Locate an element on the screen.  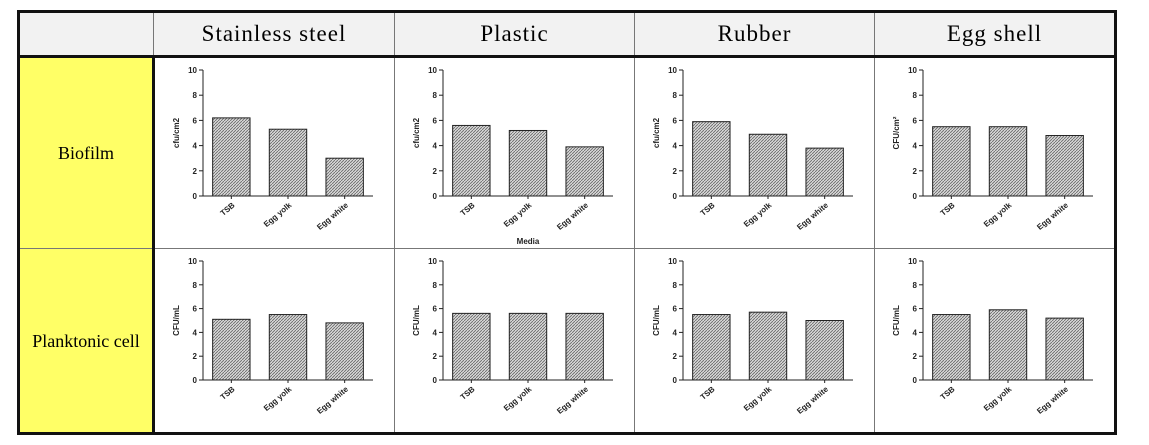
y-axis-label: CFU/cm² is located at coordinates (896, 132).